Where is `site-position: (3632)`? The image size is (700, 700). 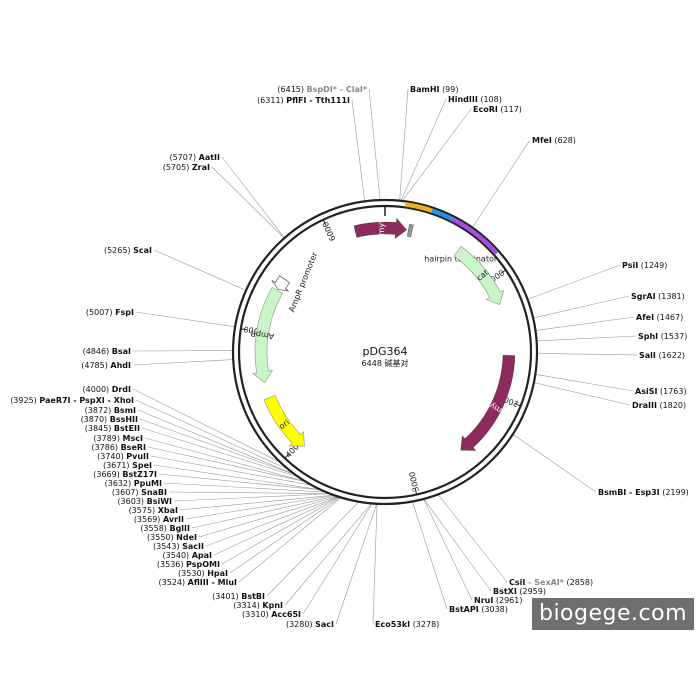 site-position: (3632) is located at coordinates (118, 483).